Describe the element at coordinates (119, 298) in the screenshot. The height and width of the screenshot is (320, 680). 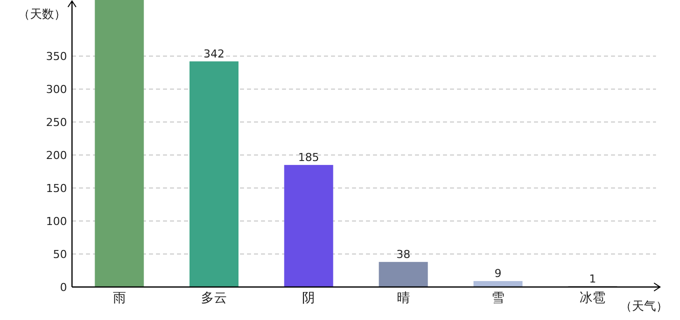
I see `x-tick-label: 雨` at that location.